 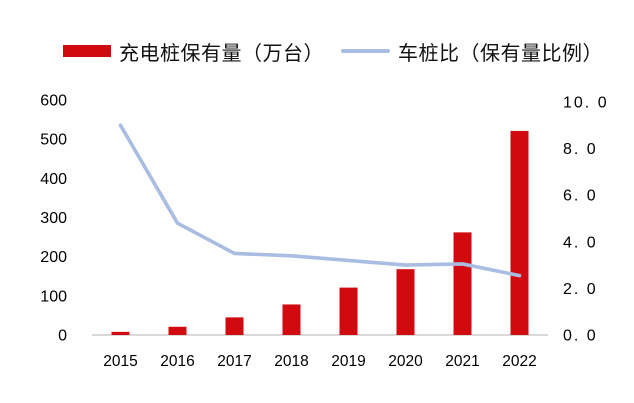 I want to click on x-axis-tick-label: 2021, so click(x=462, y=361).